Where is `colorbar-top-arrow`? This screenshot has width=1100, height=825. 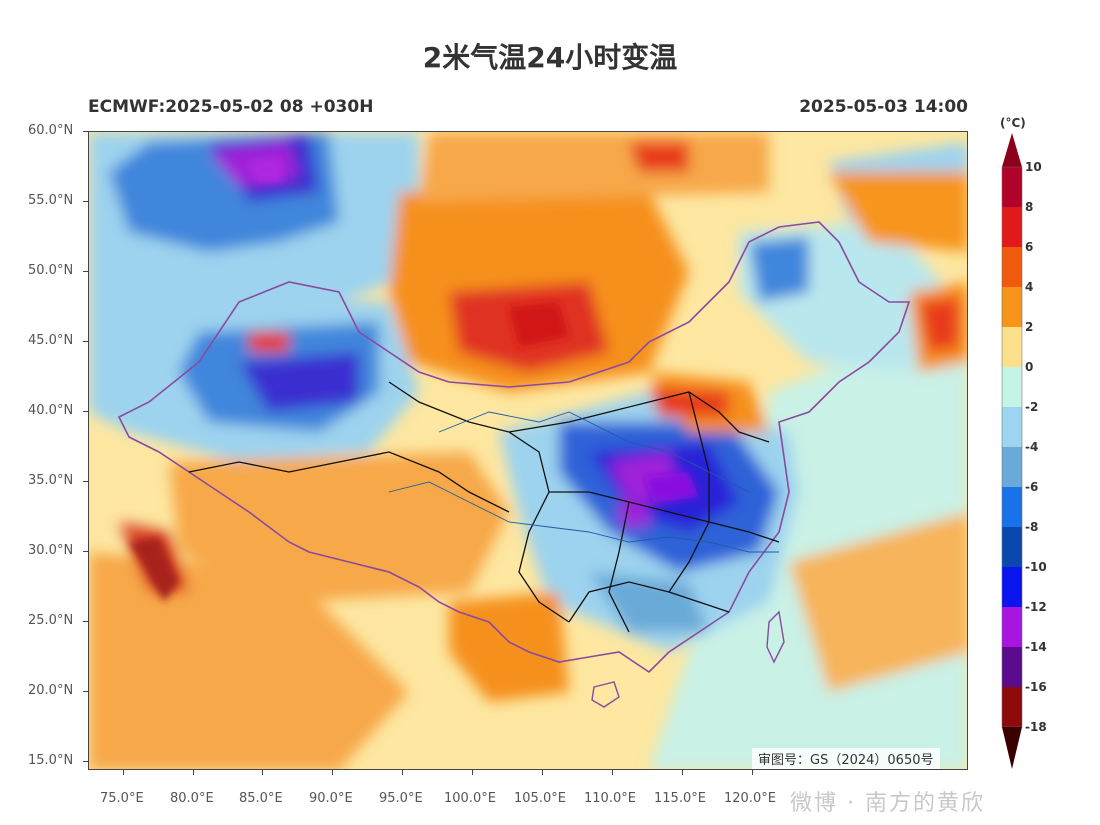
colorbar-top-arrow is located at coordinates (1012, 150).